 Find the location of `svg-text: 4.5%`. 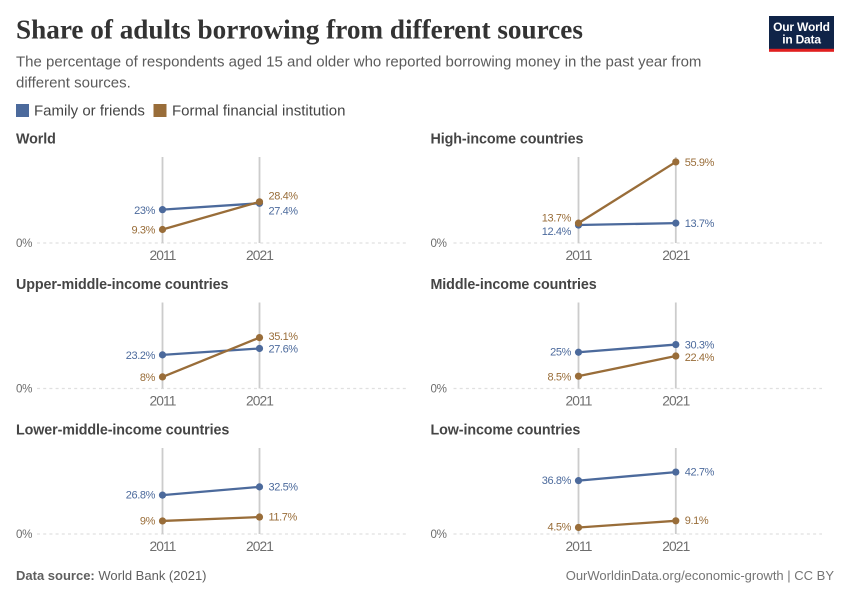

svg-text: 4.5% is located at coordinates (560, 527).